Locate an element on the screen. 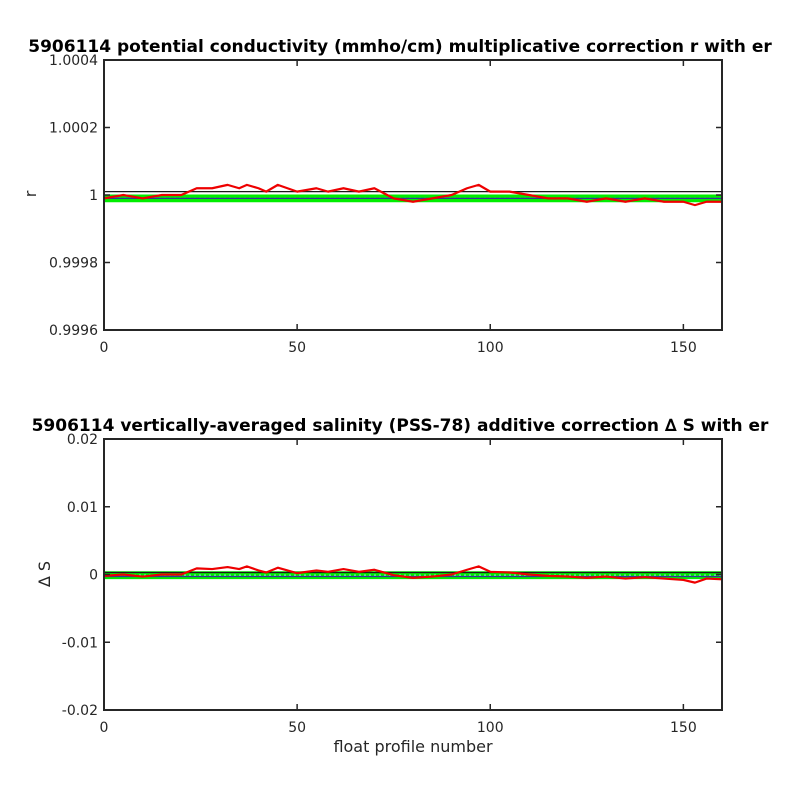  y-axis-label: ∆ S is located at coordinates (44, 574).